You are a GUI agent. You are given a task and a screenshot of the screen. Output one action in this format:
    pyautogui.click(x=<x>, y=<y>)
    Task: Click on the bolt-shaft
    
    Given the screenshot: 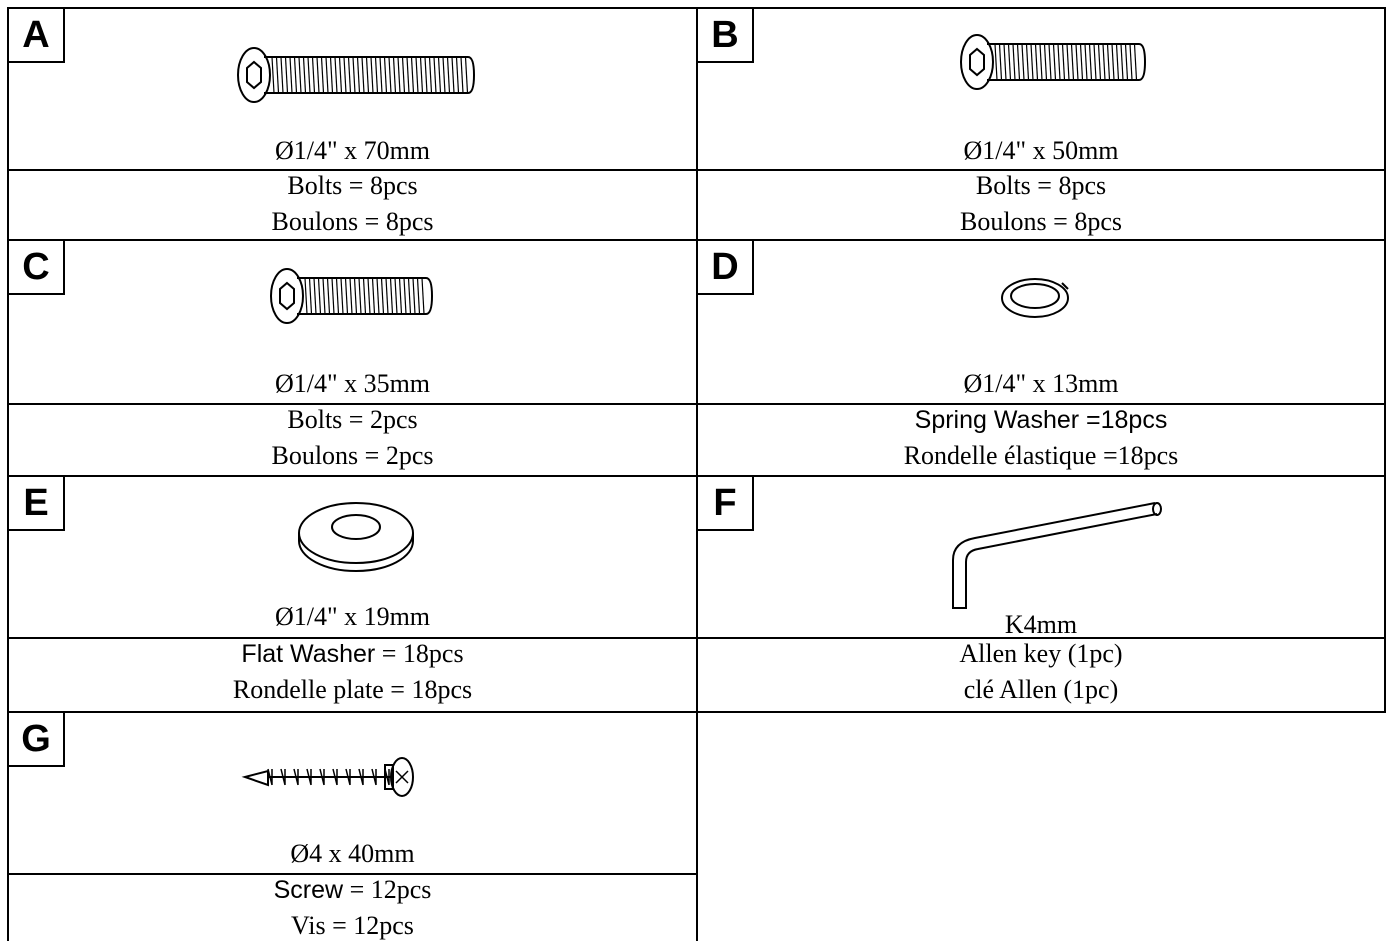 What is the action you would take?
    pyautogui.click(x=1067, y=62)
    